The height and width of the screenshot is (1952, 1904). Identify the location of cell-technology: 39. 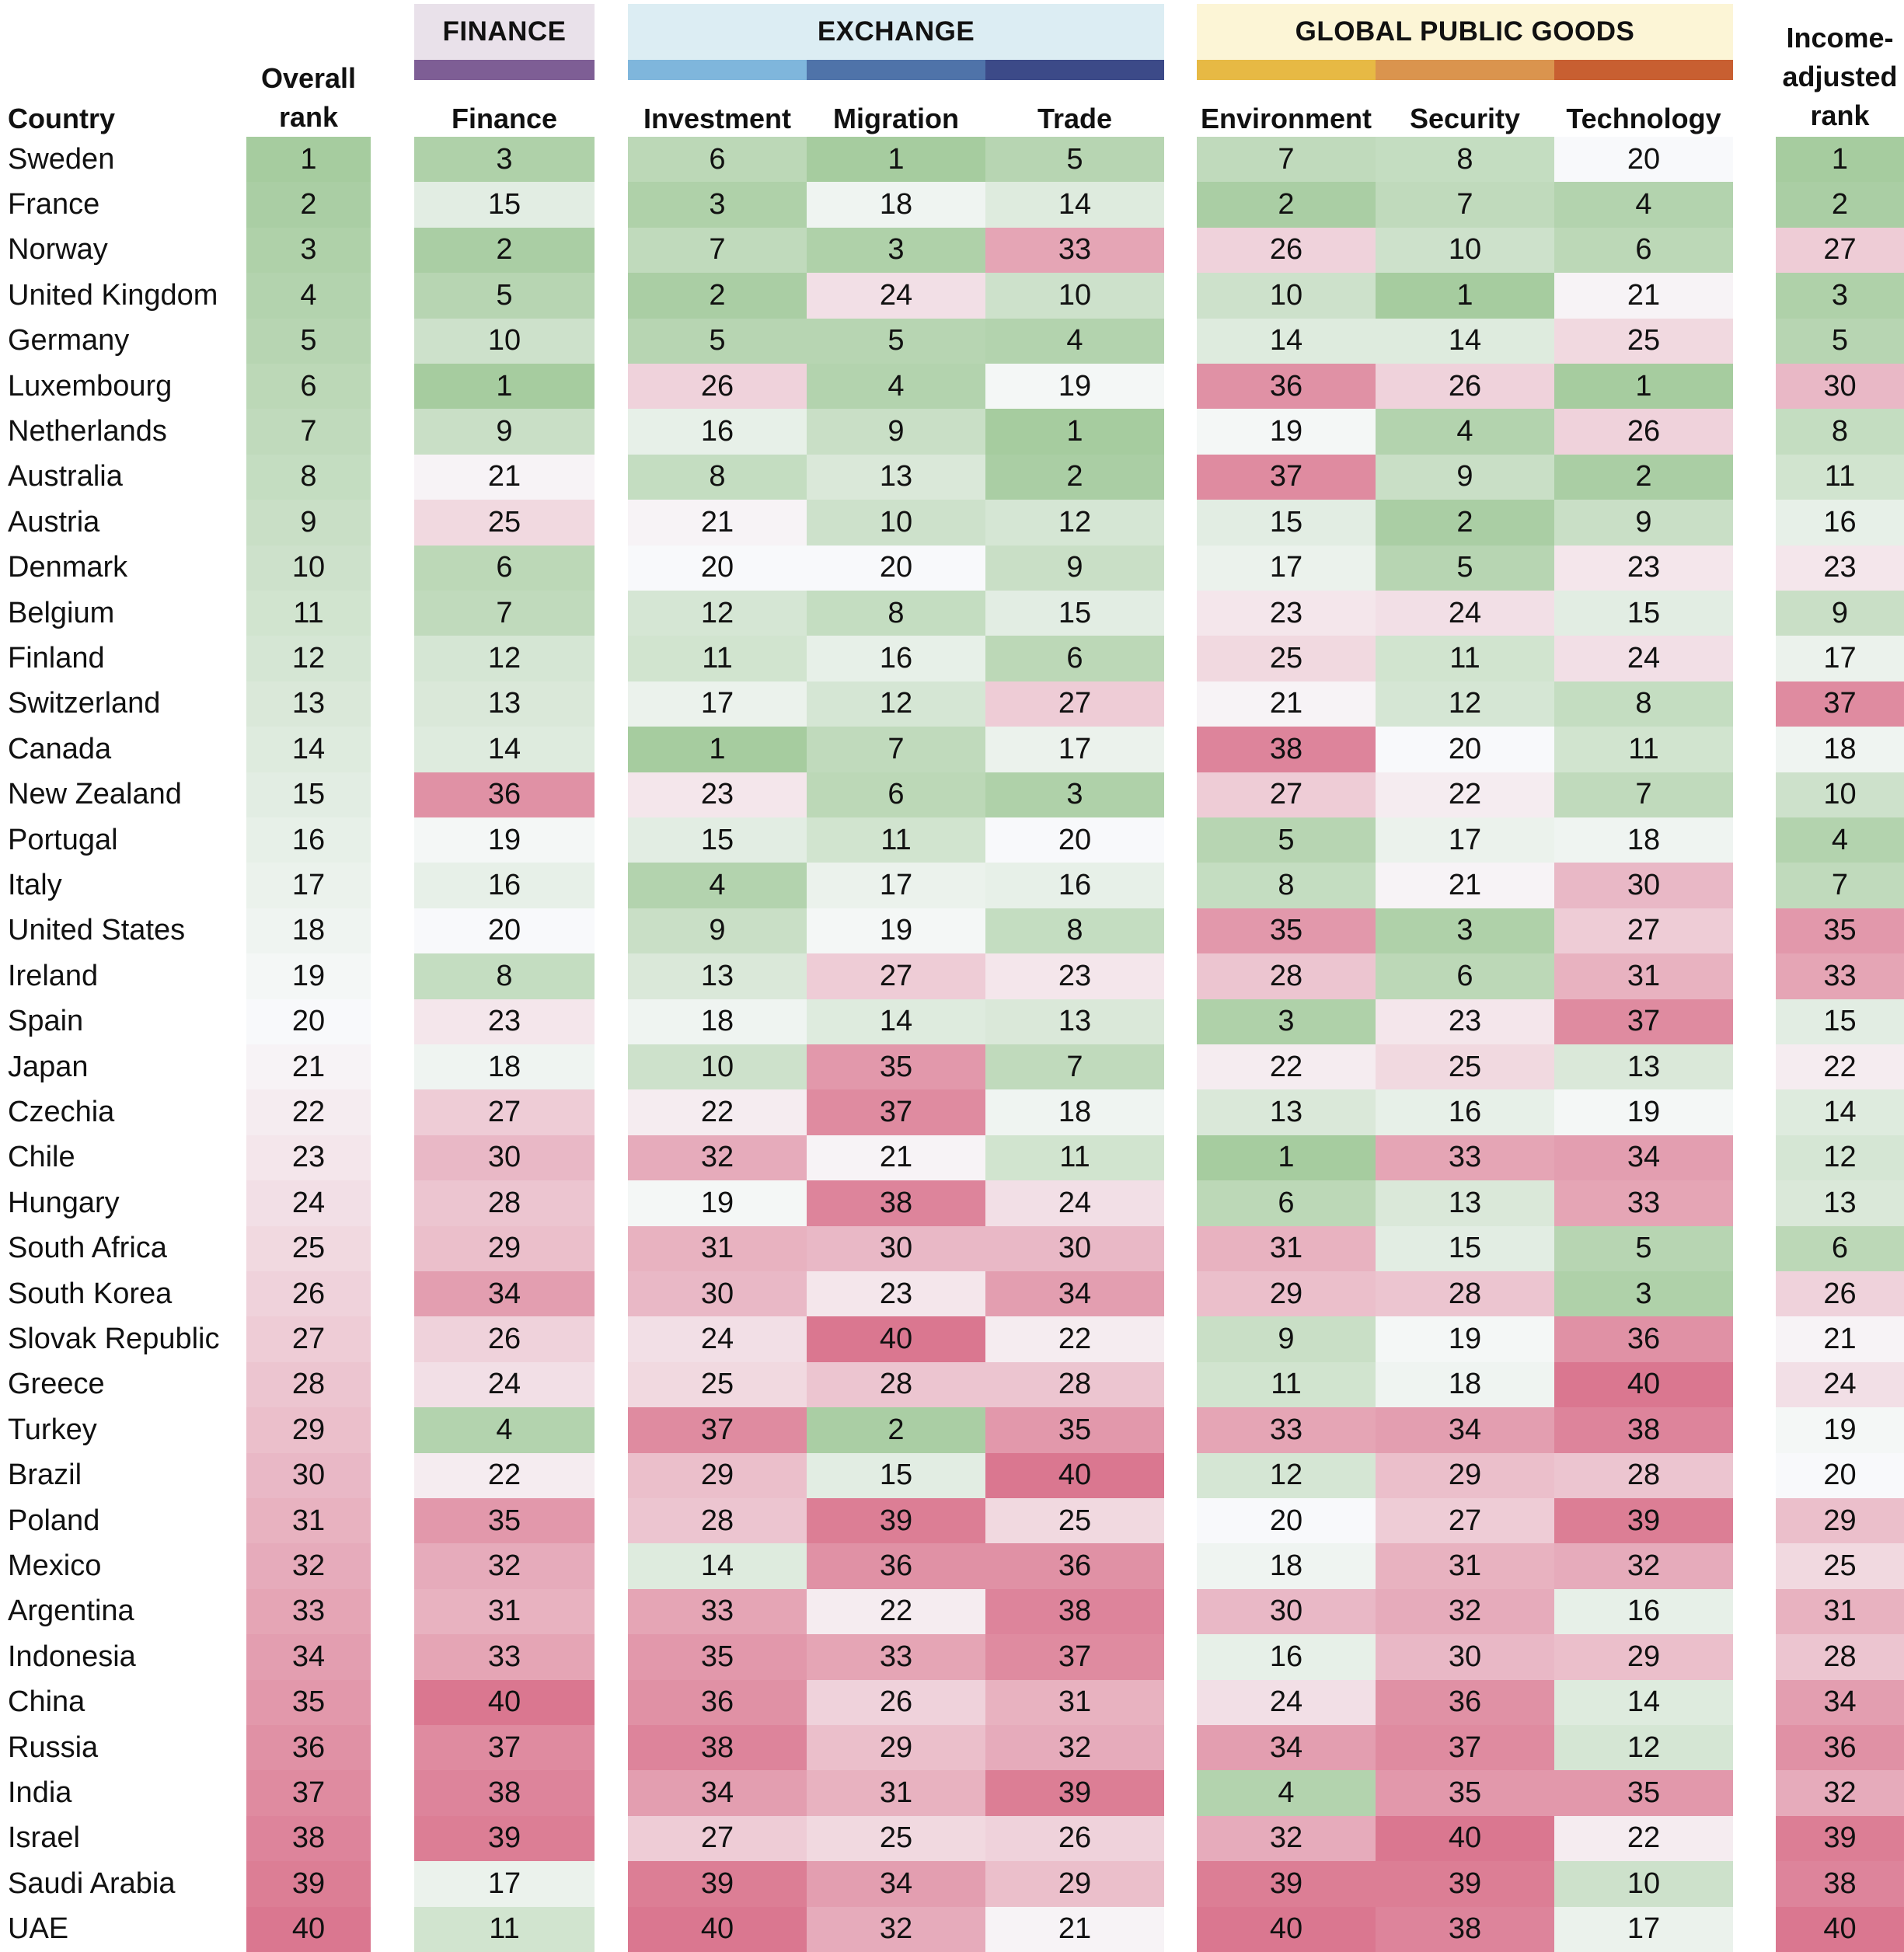
(1644, 1521).